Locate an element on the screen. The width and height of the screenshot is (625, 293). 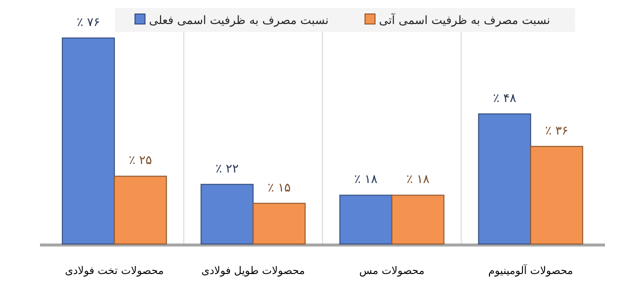
data-label: ٪ ۲۵ is located at coordinates (140, 160).